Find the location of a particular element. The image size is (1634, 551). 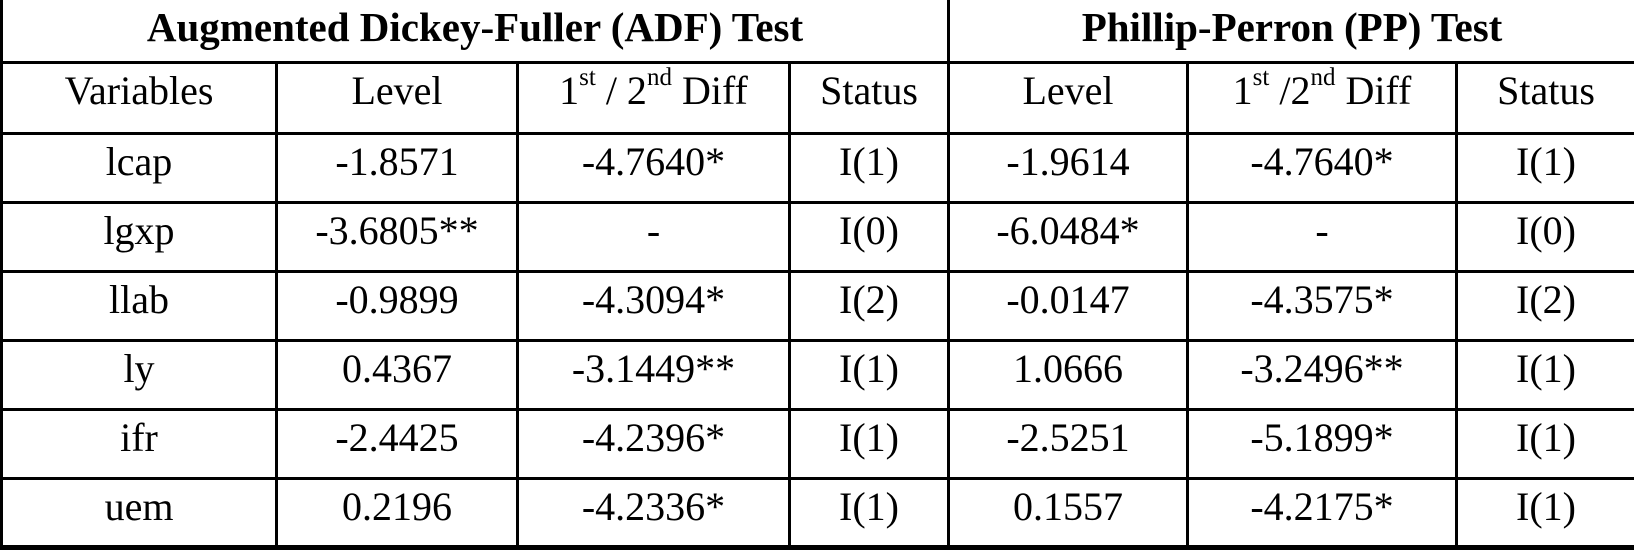

adf-diff-header-part: 1 is located at coordinates (569, 90).